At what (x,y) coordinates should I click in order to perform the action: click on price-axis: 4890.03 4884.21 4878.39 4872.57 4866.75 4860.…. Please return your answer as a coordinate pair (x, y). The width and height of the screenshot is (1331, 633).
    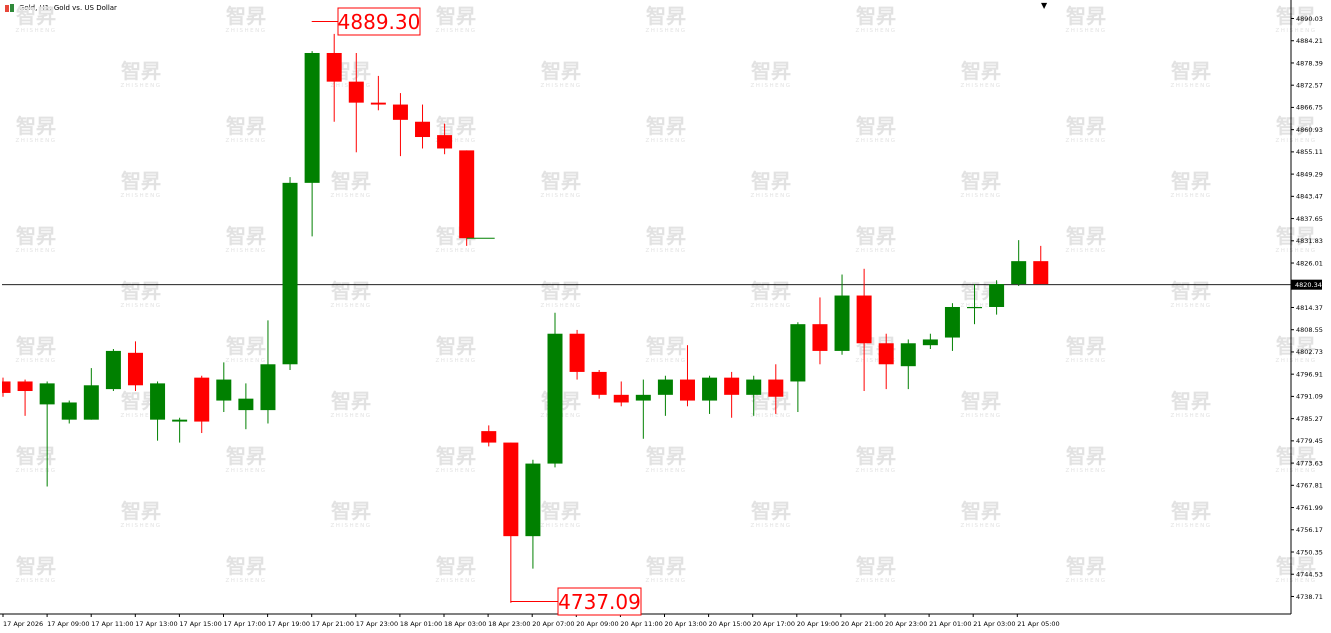
    Looking at the image, I should click on (1306, 307).